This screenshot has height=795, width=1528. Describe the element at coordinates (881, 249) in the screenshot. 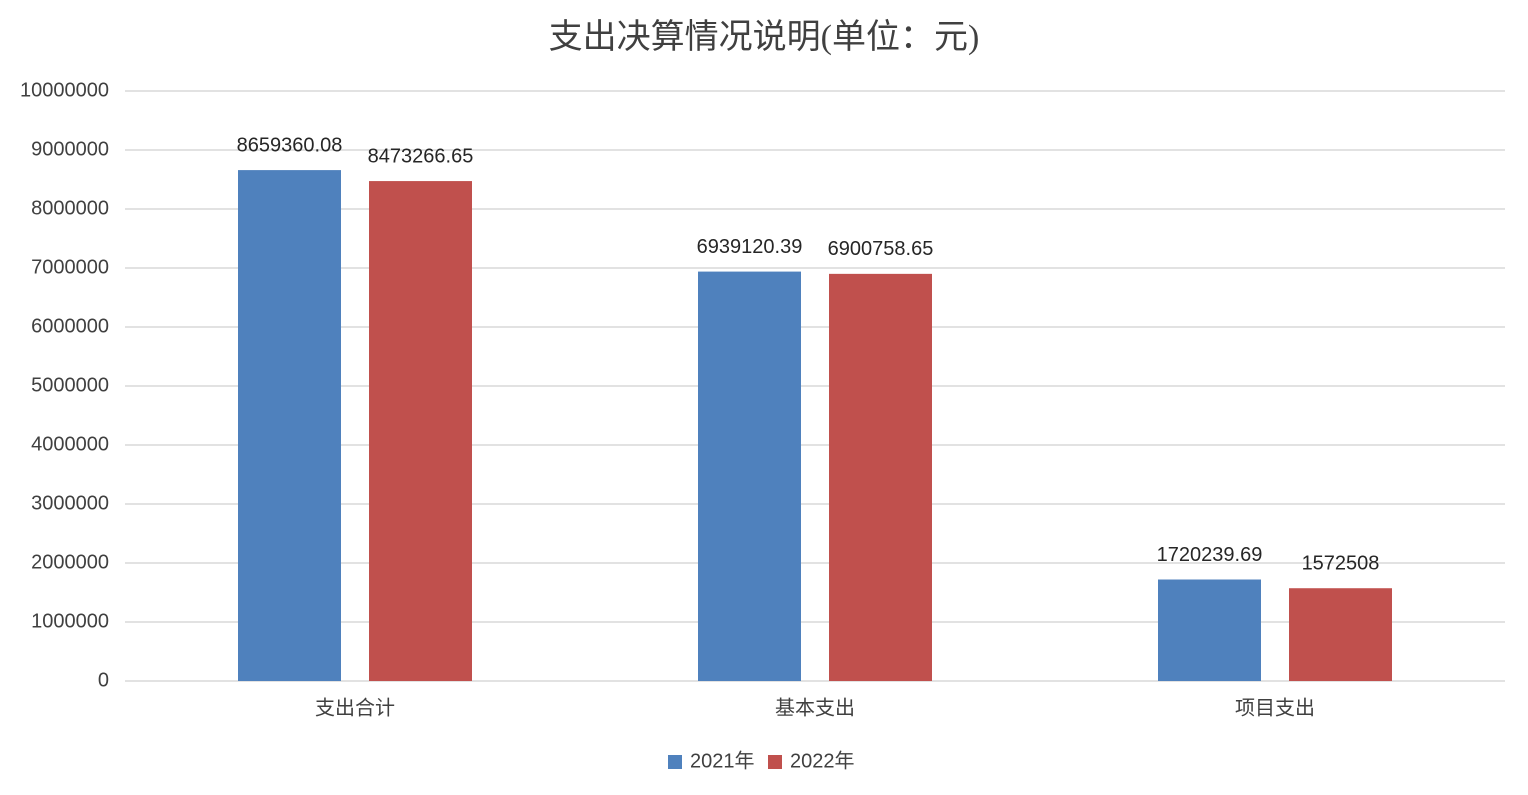

I see `value-label: 6900758.65` at that location.